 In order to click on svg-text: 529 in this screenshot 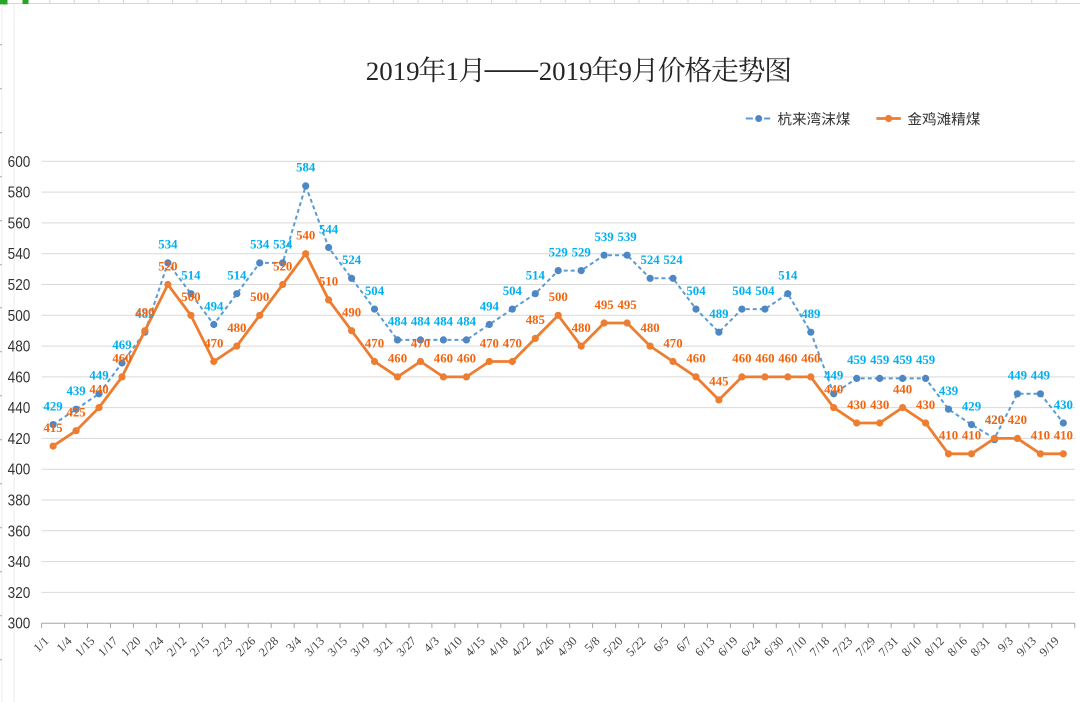, I will do `click(581, 252)`.